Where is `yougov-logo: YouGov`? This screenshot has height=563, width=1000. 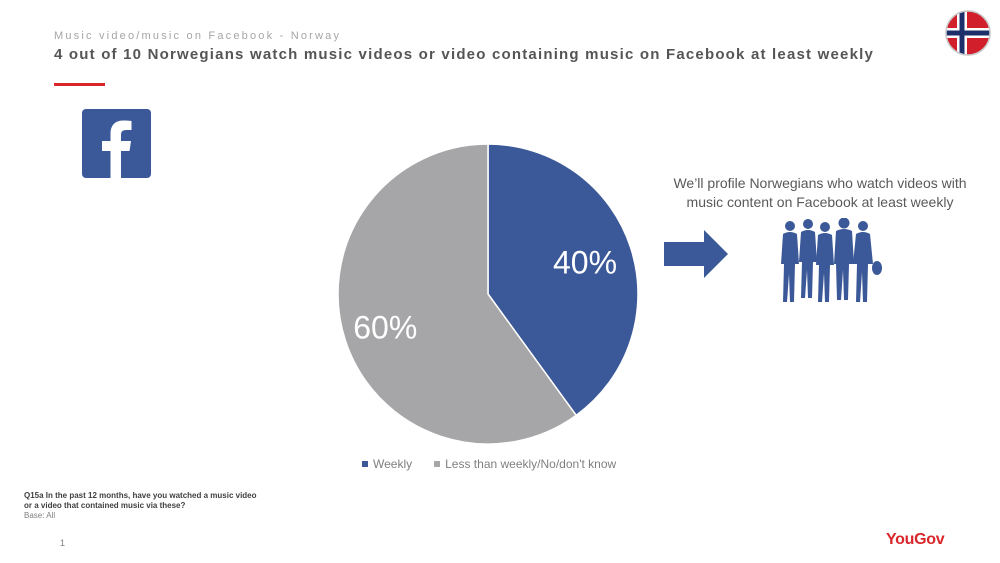 yougov-logo: YouGov is located at coordinates (915, 539).